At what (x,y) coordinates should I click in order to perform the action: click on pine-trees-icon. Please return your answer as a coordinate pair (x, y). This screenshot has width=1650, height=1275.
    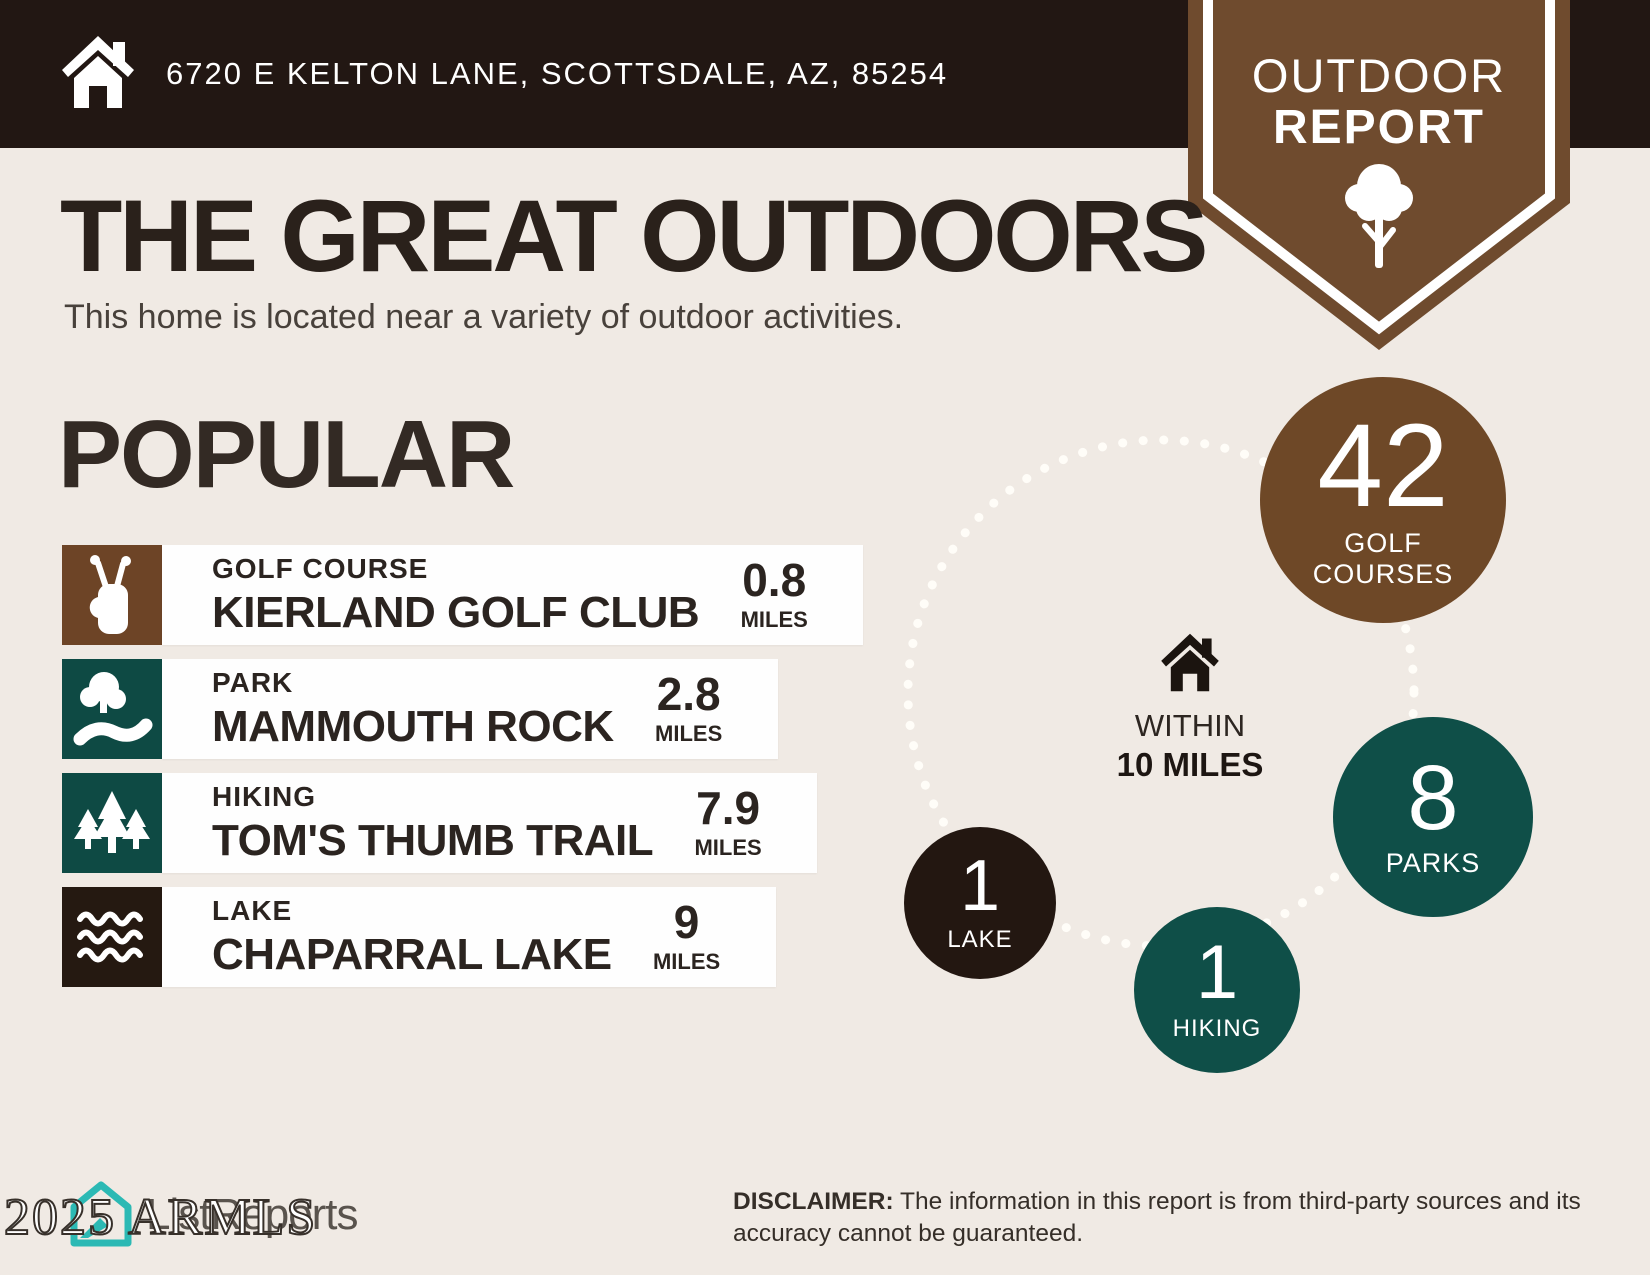
    Looking at the image, I should click on (112, 822).